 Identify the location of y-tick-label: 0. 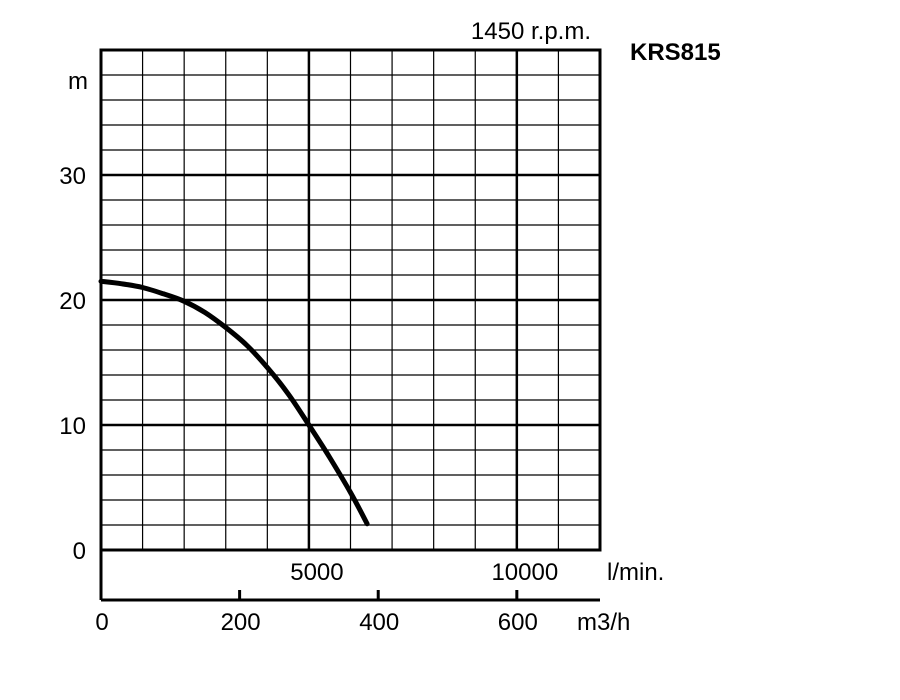
(79, 551).